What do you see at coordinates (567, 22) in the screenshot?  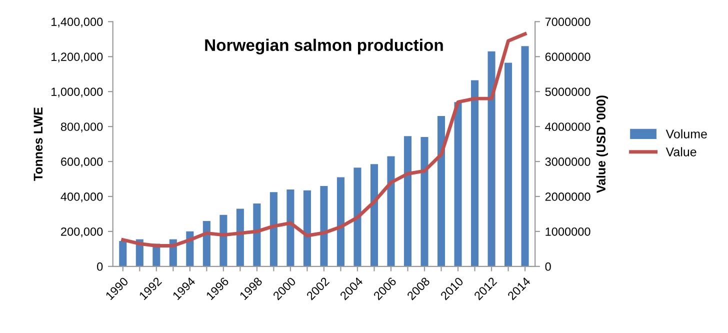 I see `y2-tick-label: 7000000` at bounding box center [567, 22].